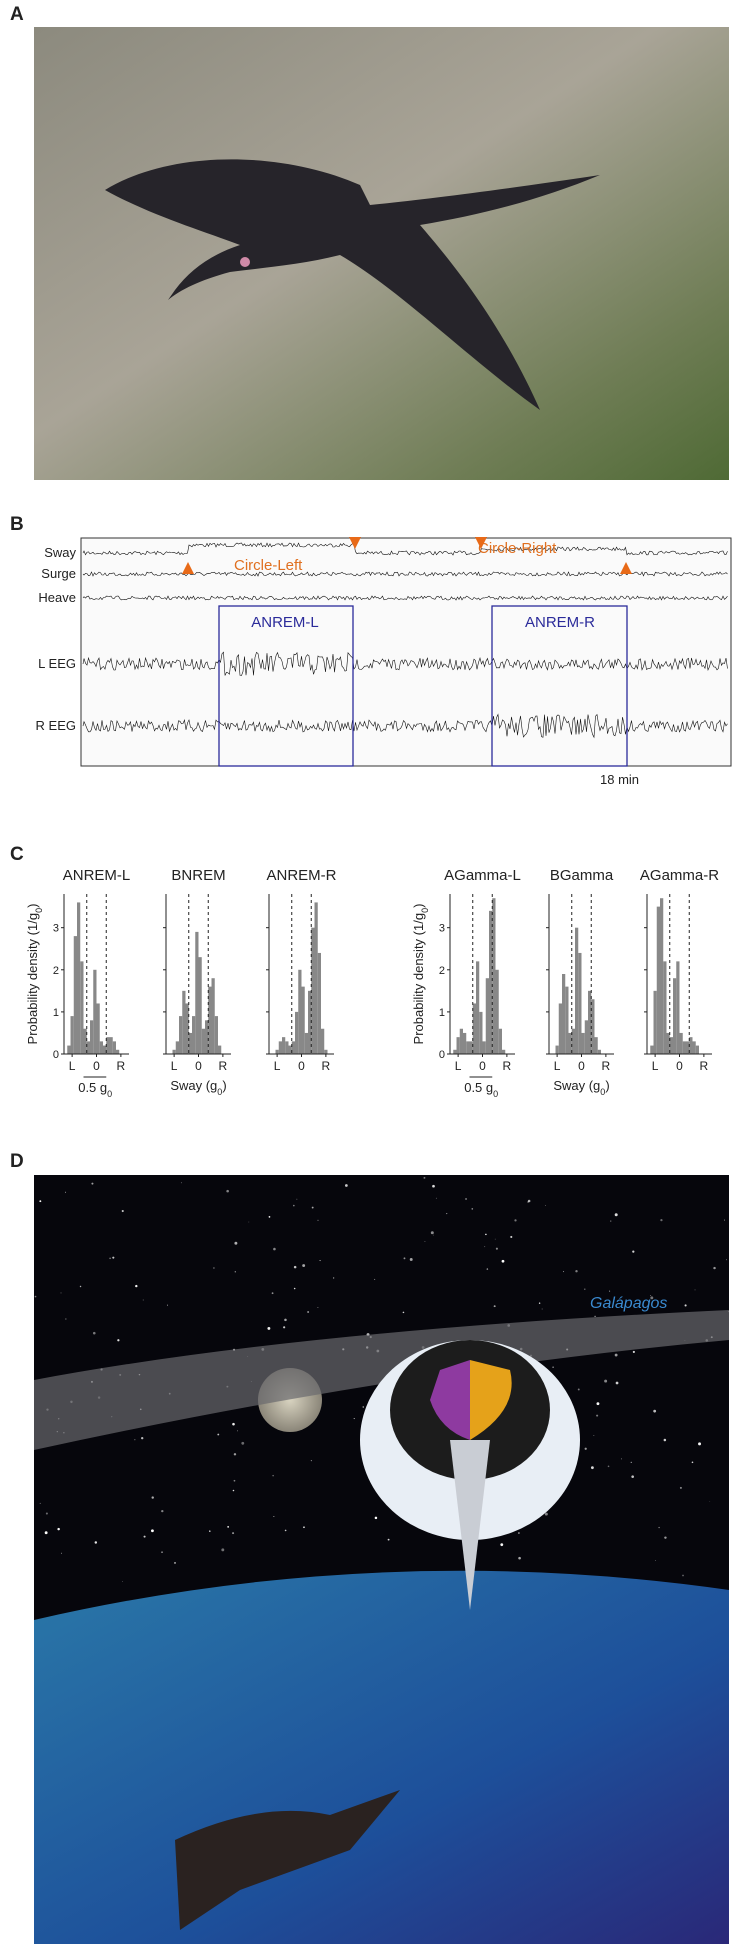  I want to click on brain-right, so click(491, 1400).